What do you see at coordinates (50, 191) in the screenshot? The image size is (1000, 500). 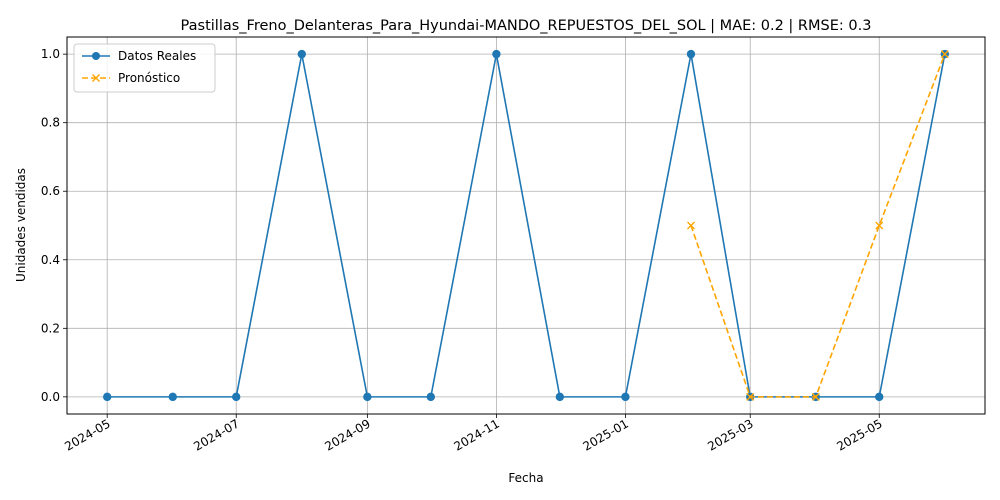 I see `y-tick-label: 0.6` at bounding box center [50, 191].